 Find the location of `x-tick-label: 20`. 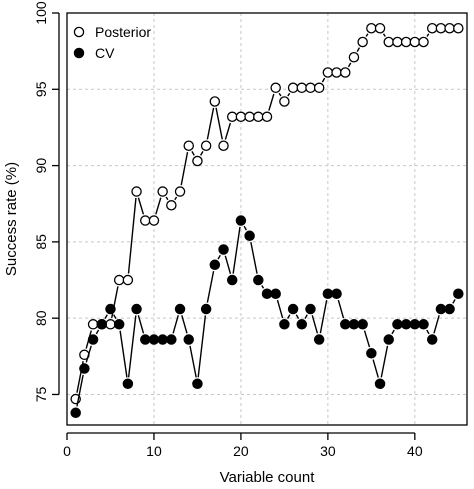

x-tick-label: 20 is located at coordinates (241, 451).